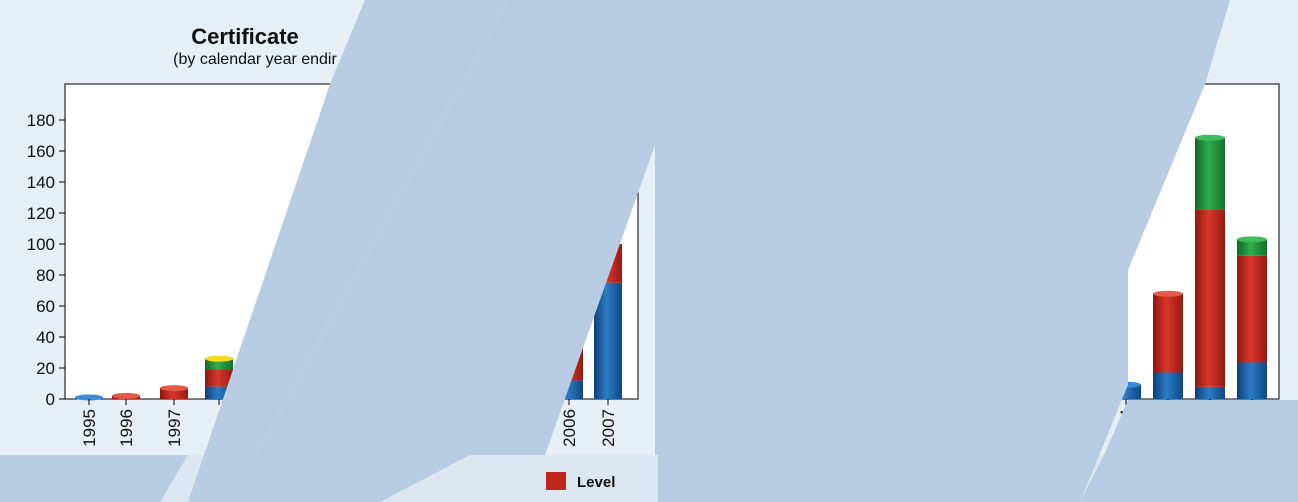 This screenshot has height=502, width=1298. What do you see at coordinates (45, 275) in the screenshot?
I see `y-tick-label: 80` at bounding box center [45, 275].